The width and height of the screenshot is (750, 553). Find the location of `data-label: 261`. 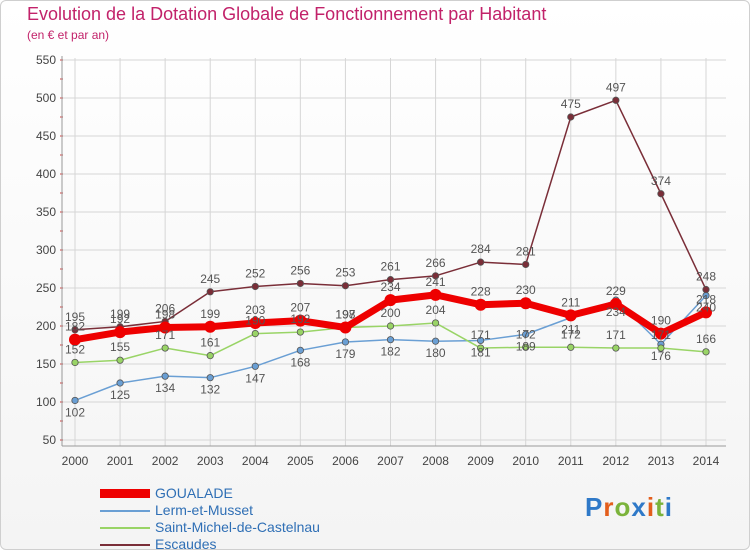

data-label: 261 is located at coordinates (390, 267).